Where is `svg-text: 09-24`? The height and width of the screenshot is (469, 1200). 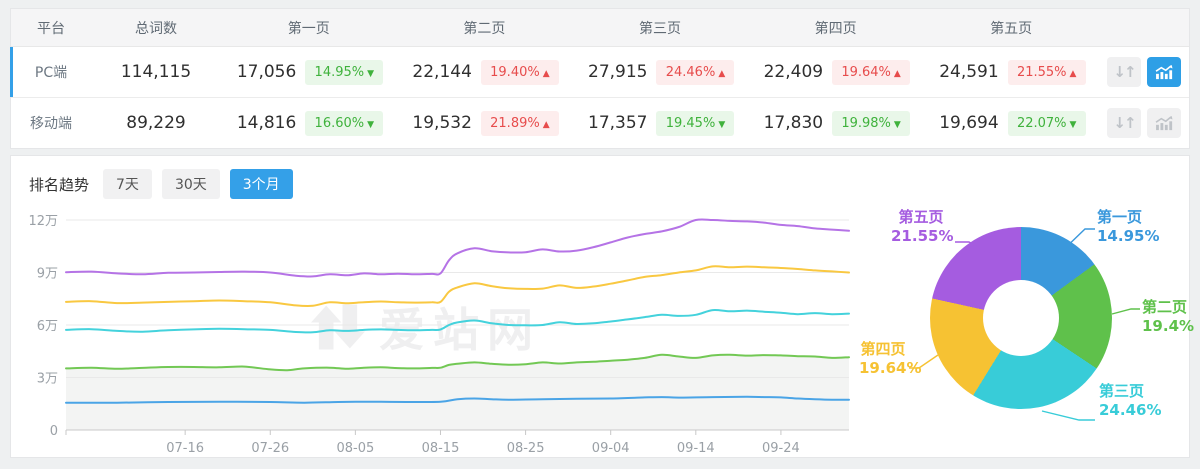 svg-text: 09-24 is located at coordinates (781, 448).